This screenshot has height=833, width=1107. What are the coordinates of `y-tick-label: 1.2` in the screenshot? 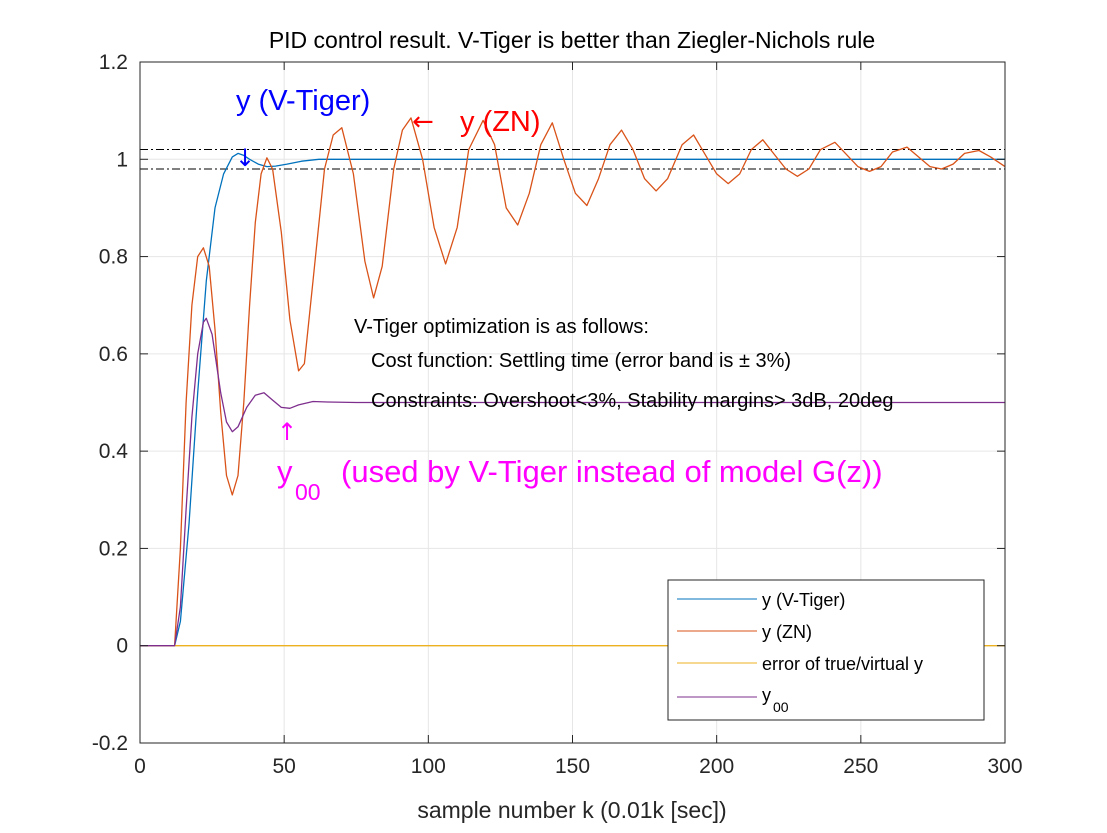 It's located at (113, 62).